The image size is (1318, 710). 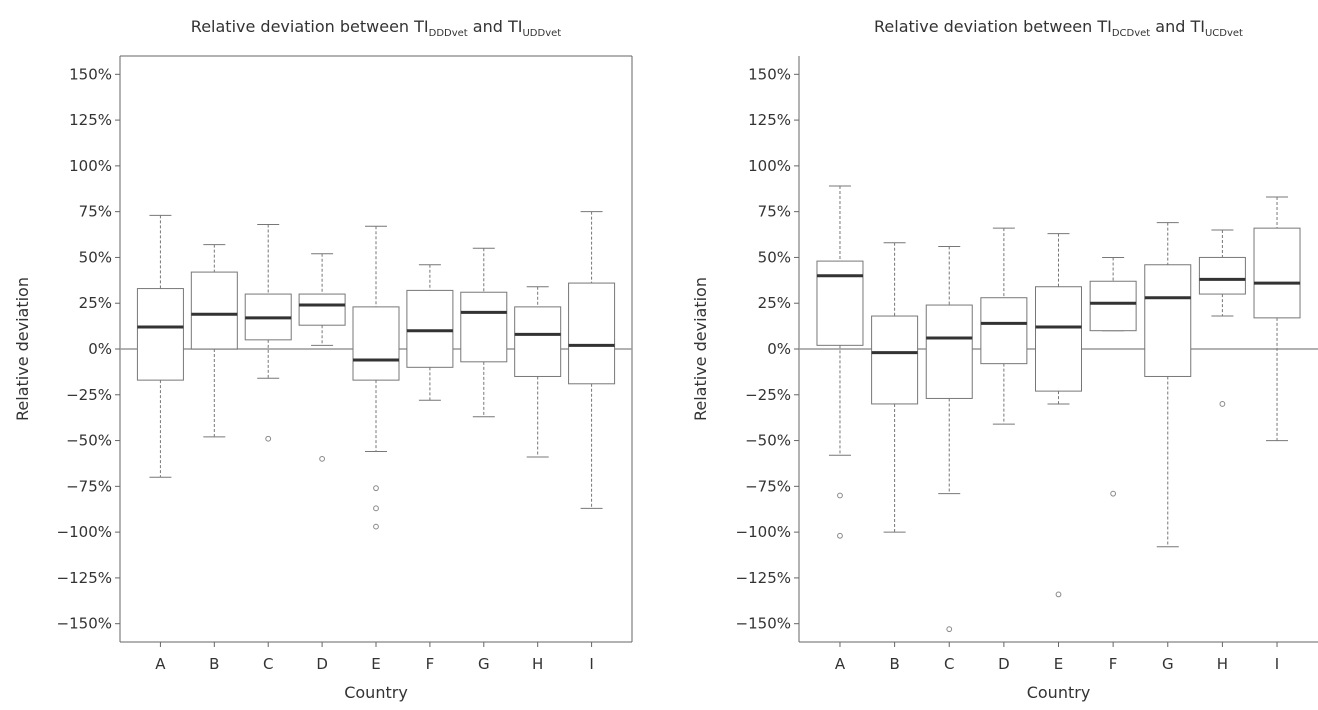 I want to click on title-subscript-2: UDDvet, so click(x=541, y=33).